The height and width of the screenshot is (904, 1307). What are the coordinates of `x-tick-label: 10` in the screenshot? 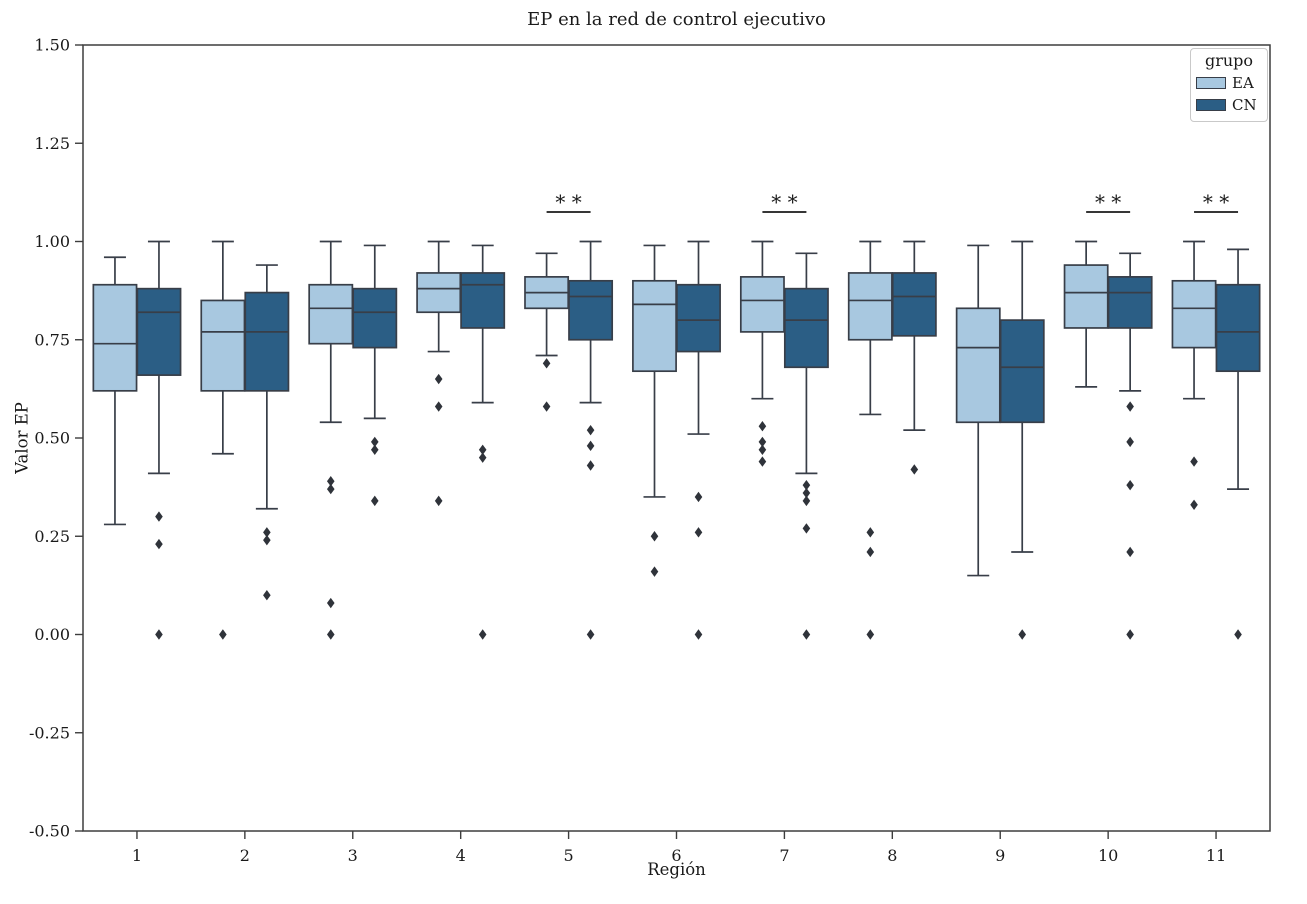 It's located at (1108, 855).